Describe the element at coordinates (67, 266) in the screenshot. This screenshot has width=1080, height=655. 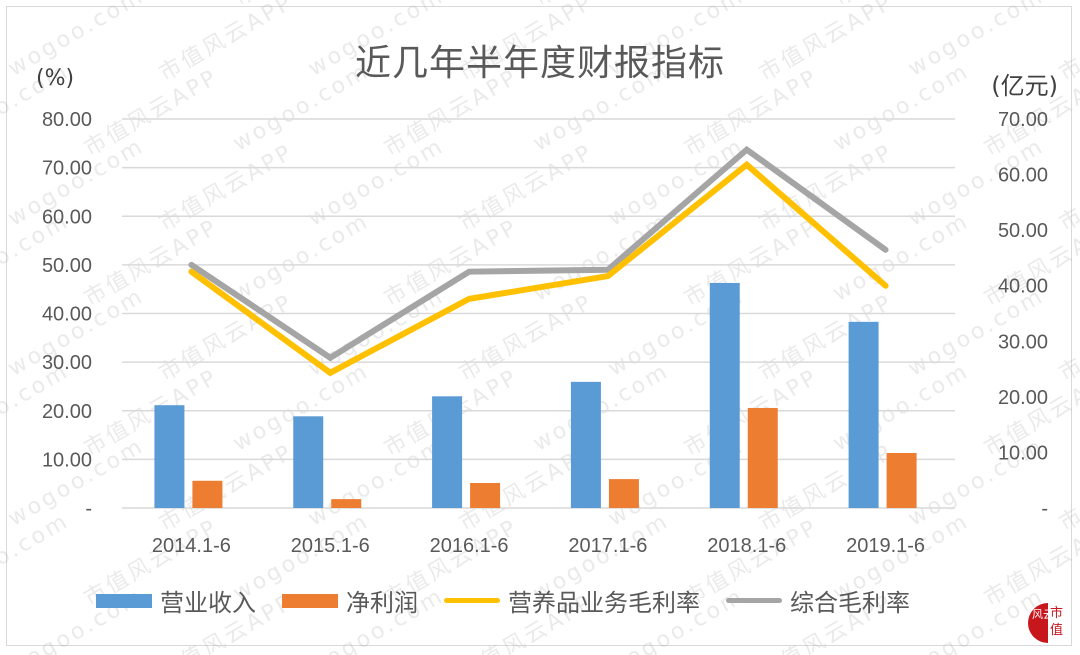
I see `left-tick-label: 50.00` at that location.